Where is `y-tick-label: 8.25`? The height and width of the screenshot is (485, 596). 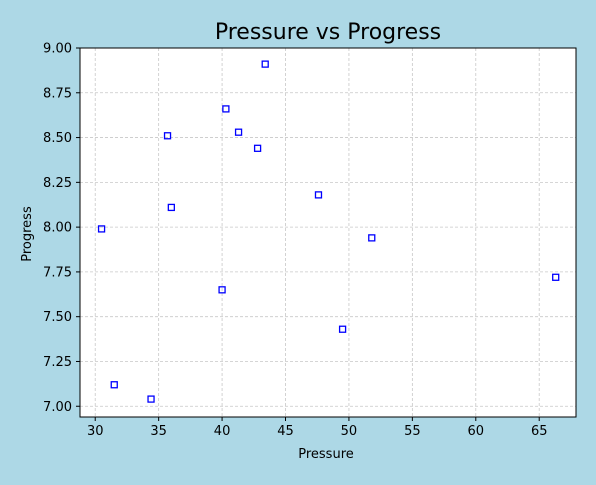
y-tick-label: 8.25 is located at coordinates (57, 183).